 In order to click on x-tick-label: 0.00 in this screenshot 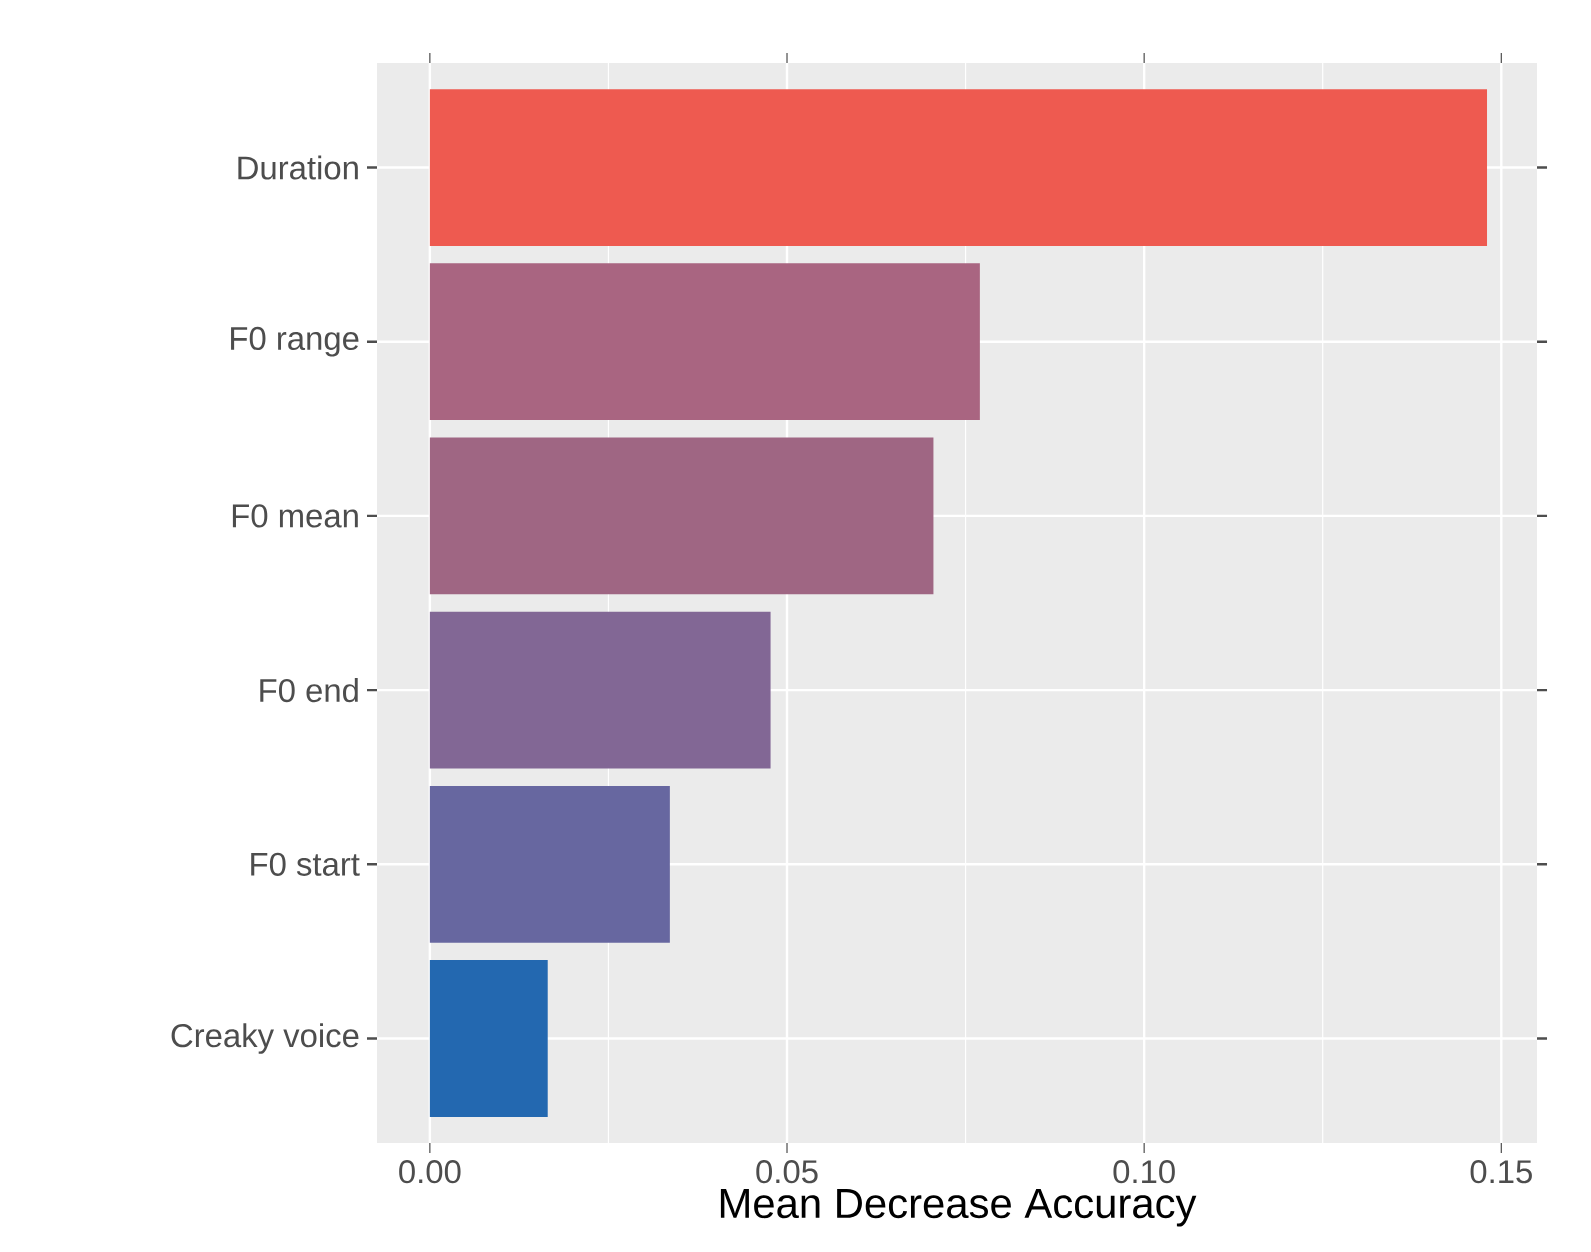, I will do `click(430, 1172)`.